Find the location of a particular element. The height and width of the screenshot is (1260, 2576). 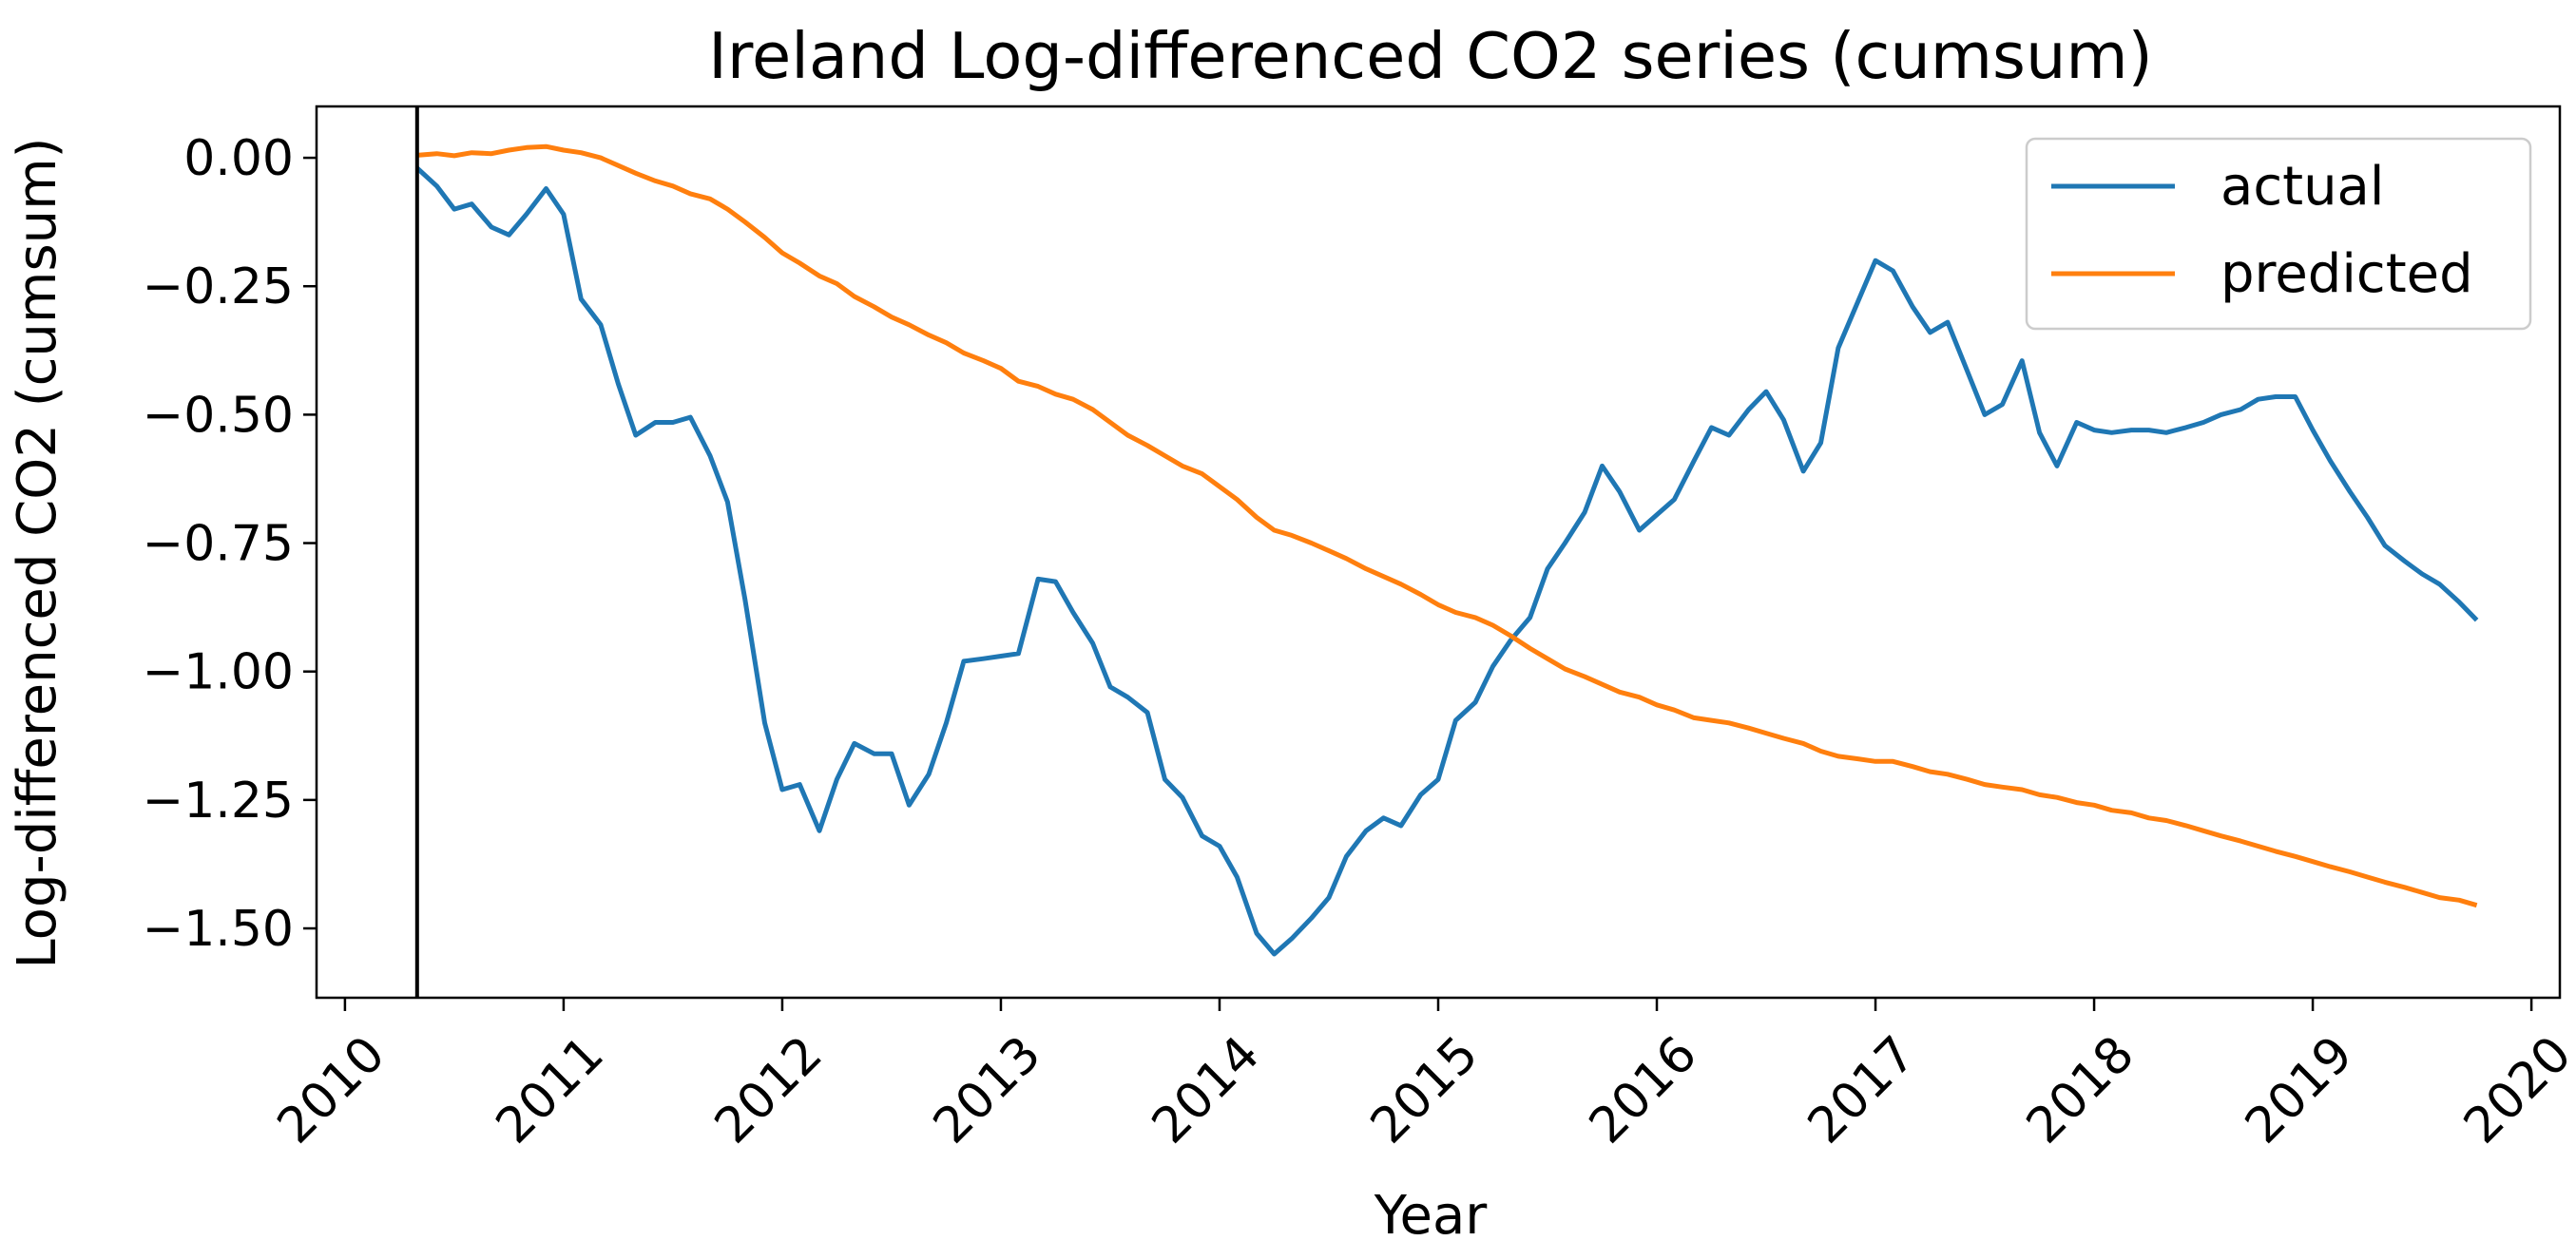

legend-label-predicted: predicted is located at coordinates (2346, 274).